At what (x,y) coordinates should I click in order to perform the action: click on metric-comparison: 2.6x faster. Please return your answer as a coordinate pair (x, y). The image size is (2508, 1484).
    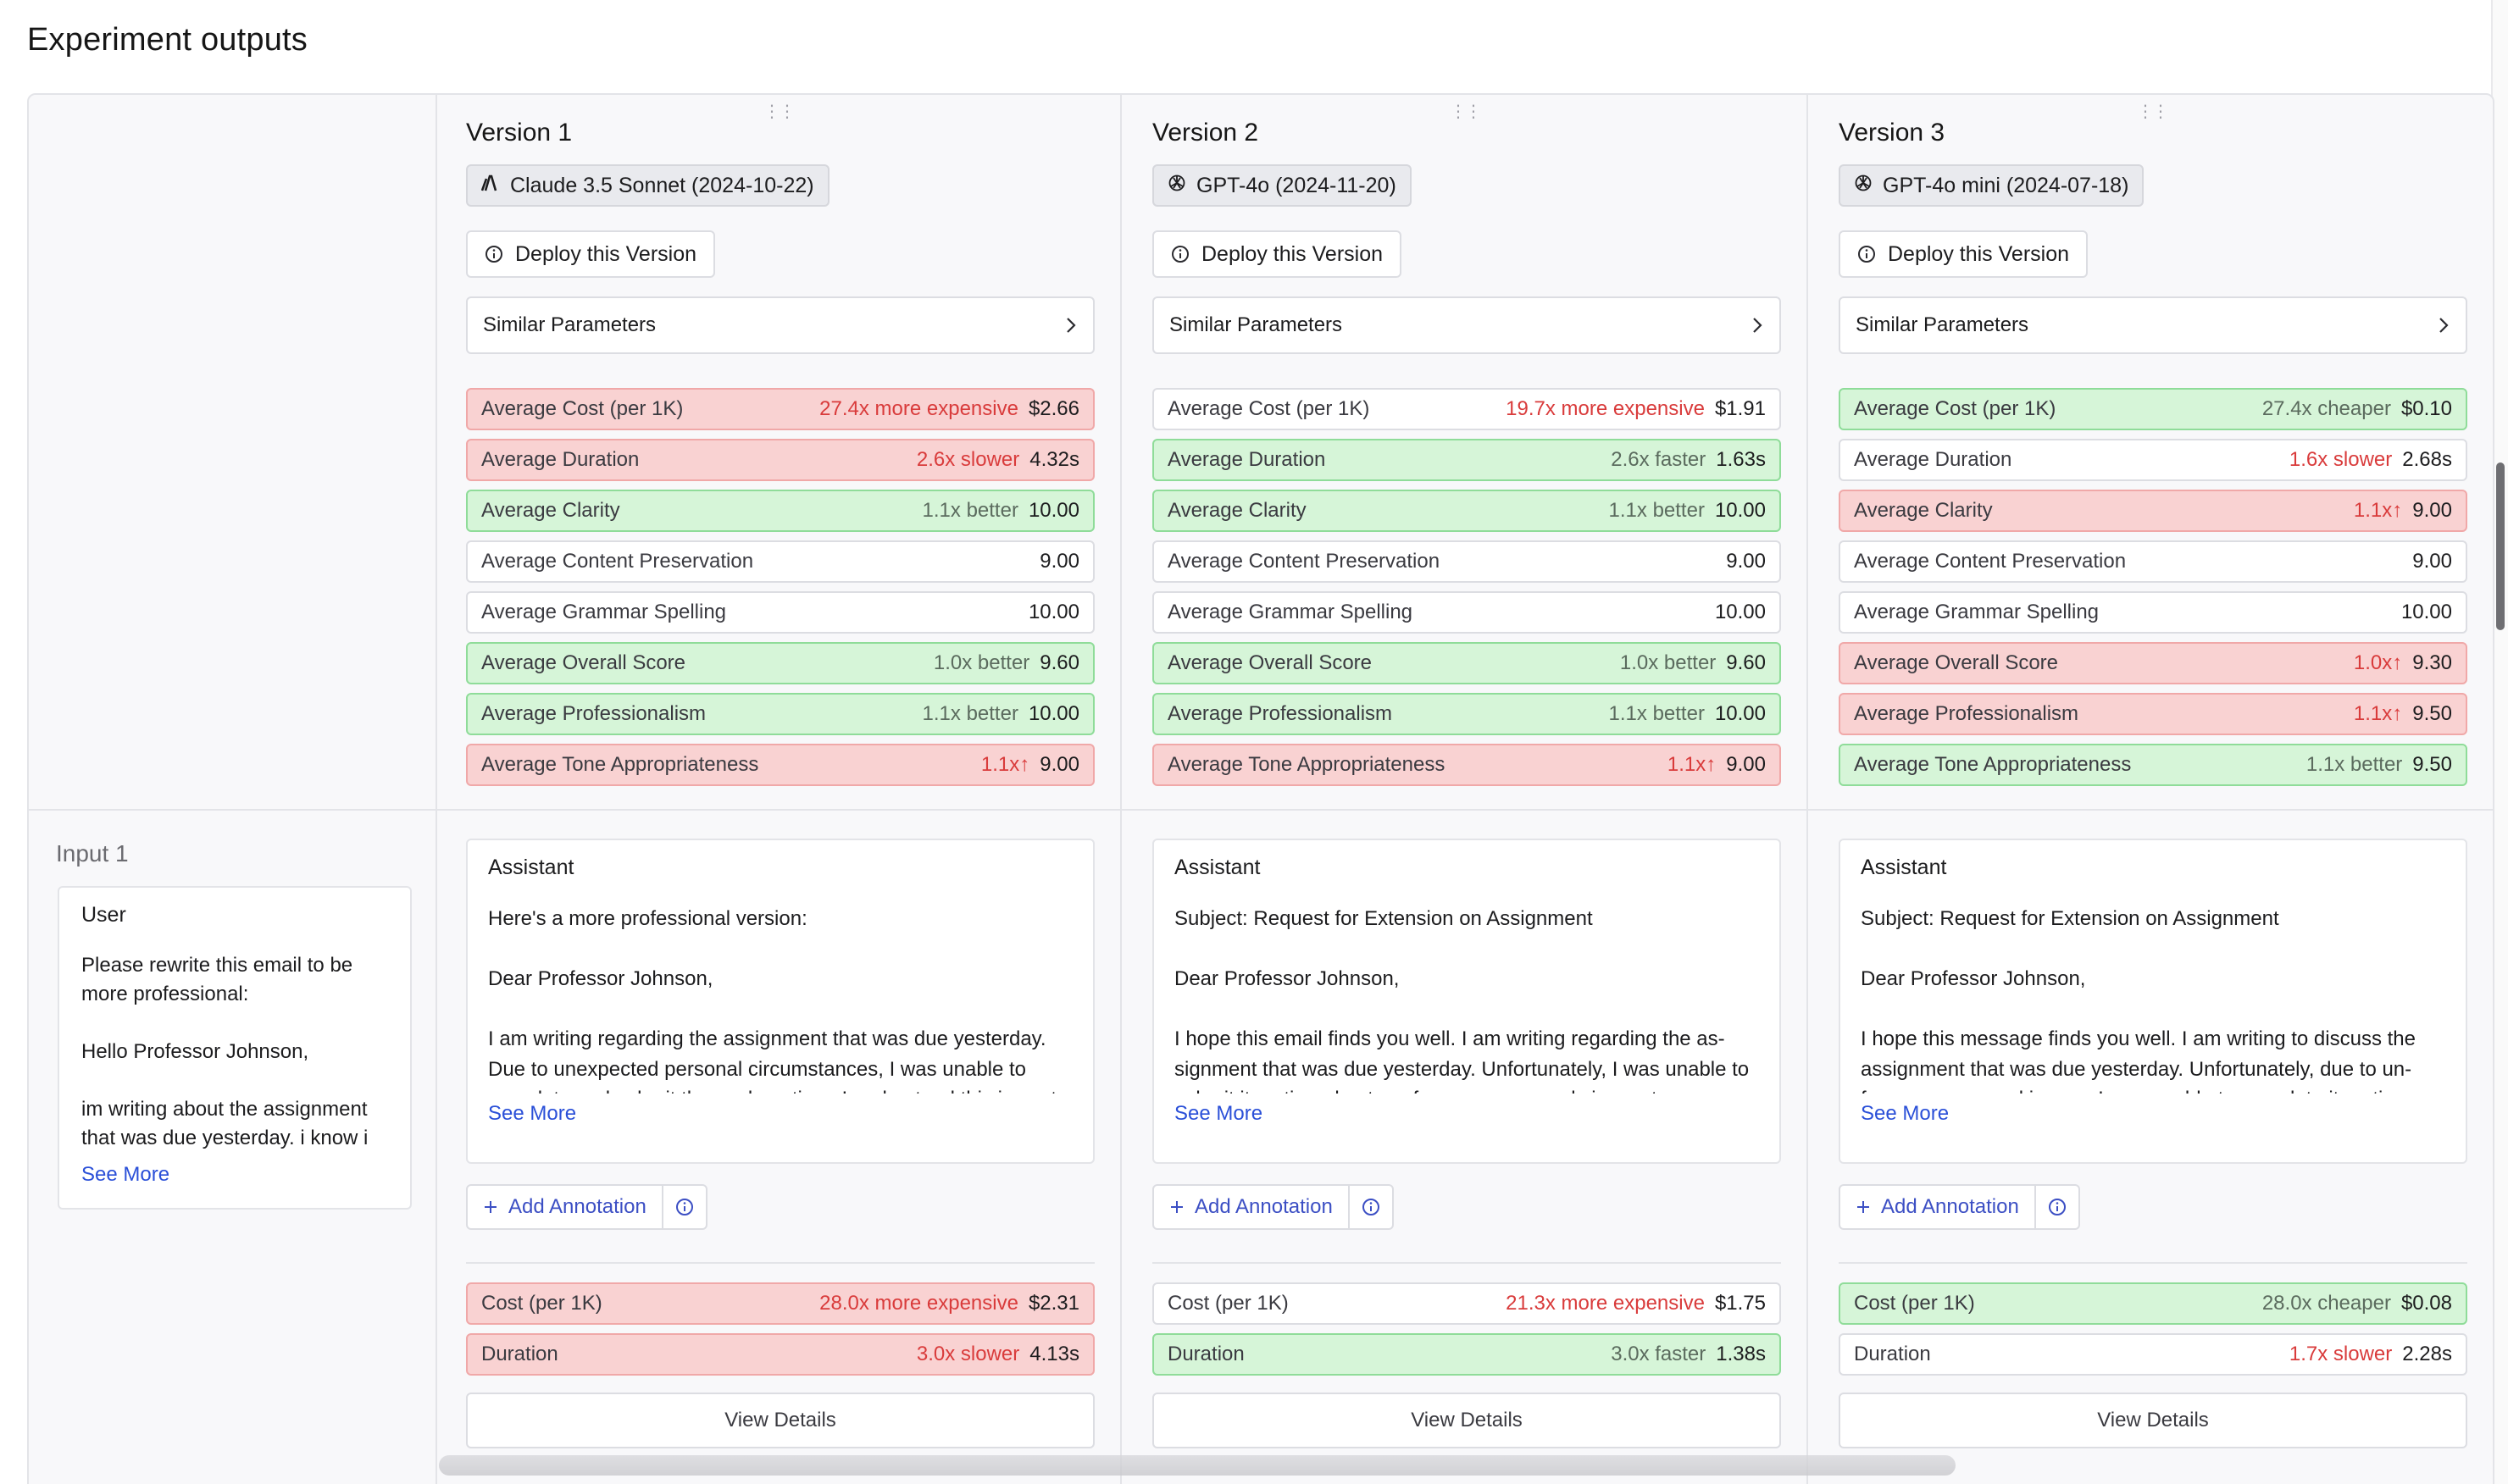
    Looking at the image, I should click on (1658, 459).